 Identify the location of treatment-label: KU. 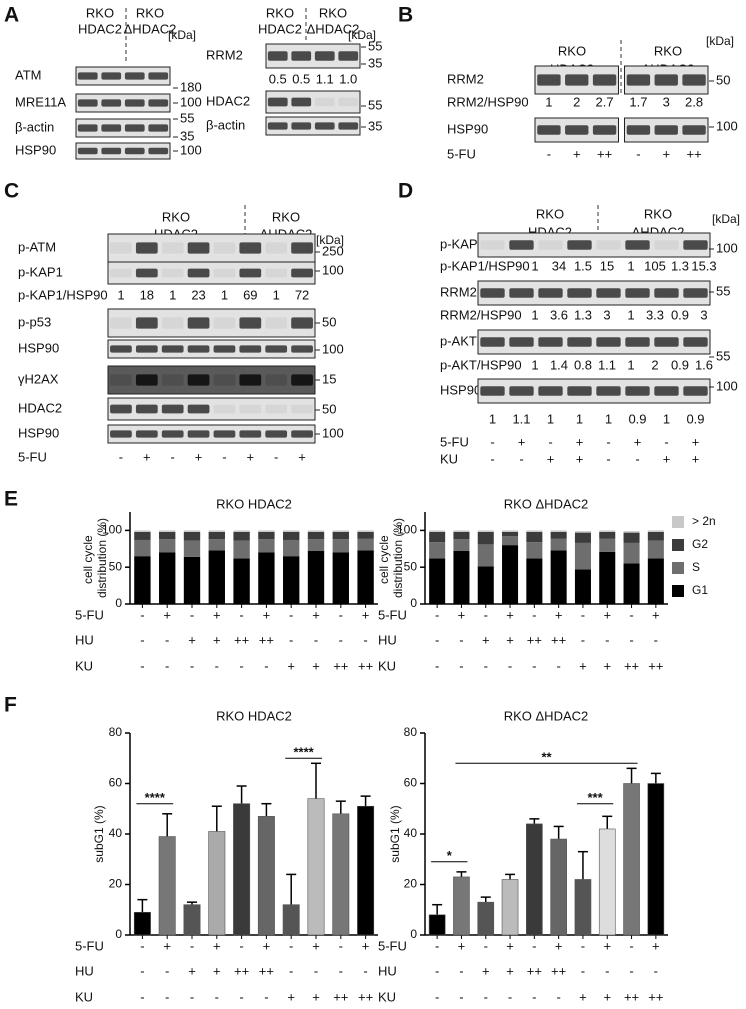
(84, 665).